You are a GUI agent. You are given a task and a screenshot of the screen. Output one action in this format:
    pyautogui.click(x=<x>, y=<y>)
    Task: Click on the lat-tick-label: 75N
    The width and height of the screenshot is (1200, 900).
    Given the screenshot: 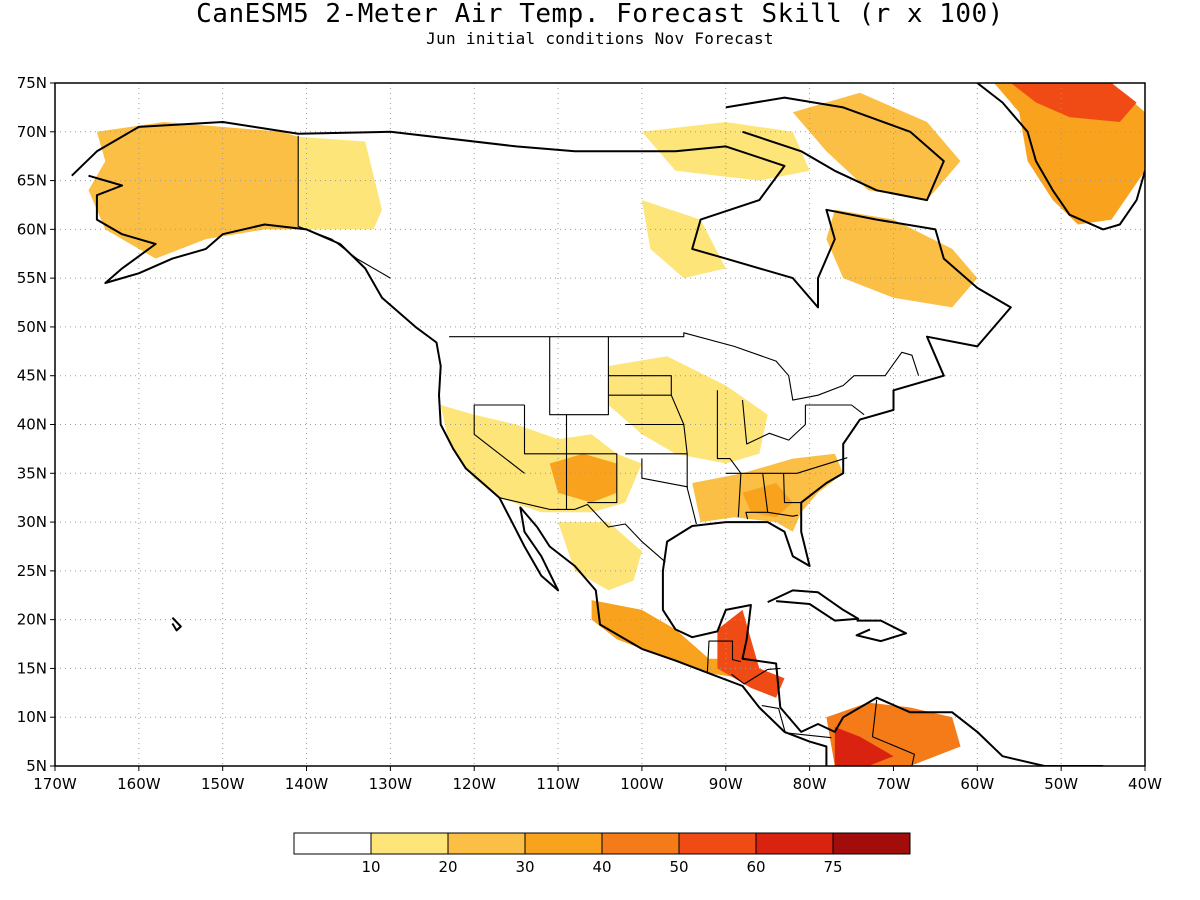 What is the action you would take?
    pyautogui.click(x=32, y=83)
    